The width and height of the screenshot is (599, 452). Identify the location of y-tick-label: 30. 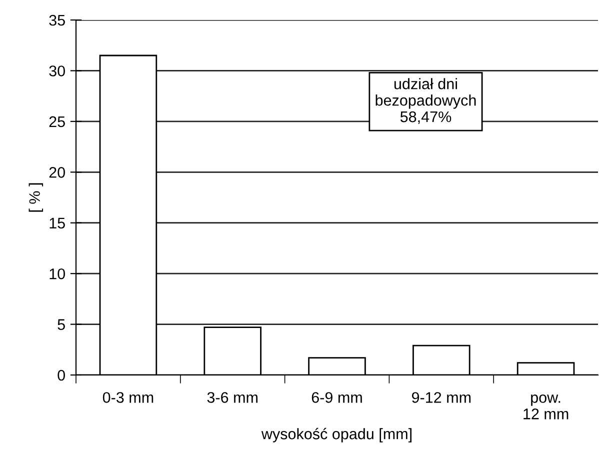
(57, 71).